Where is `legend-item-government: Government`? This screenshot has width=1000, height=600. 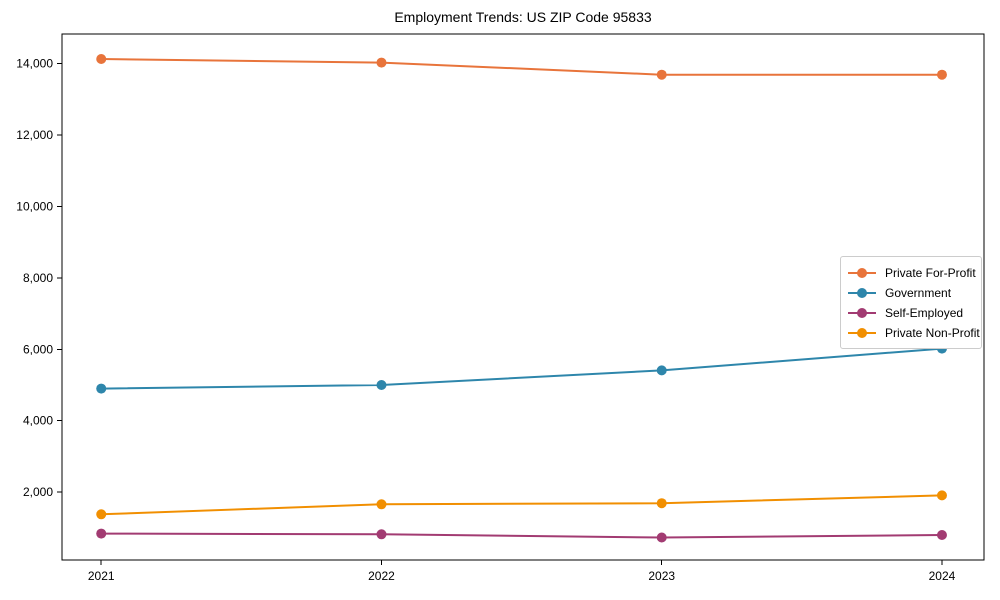
legend-item-government: Government is located at coordinates (911, 293).